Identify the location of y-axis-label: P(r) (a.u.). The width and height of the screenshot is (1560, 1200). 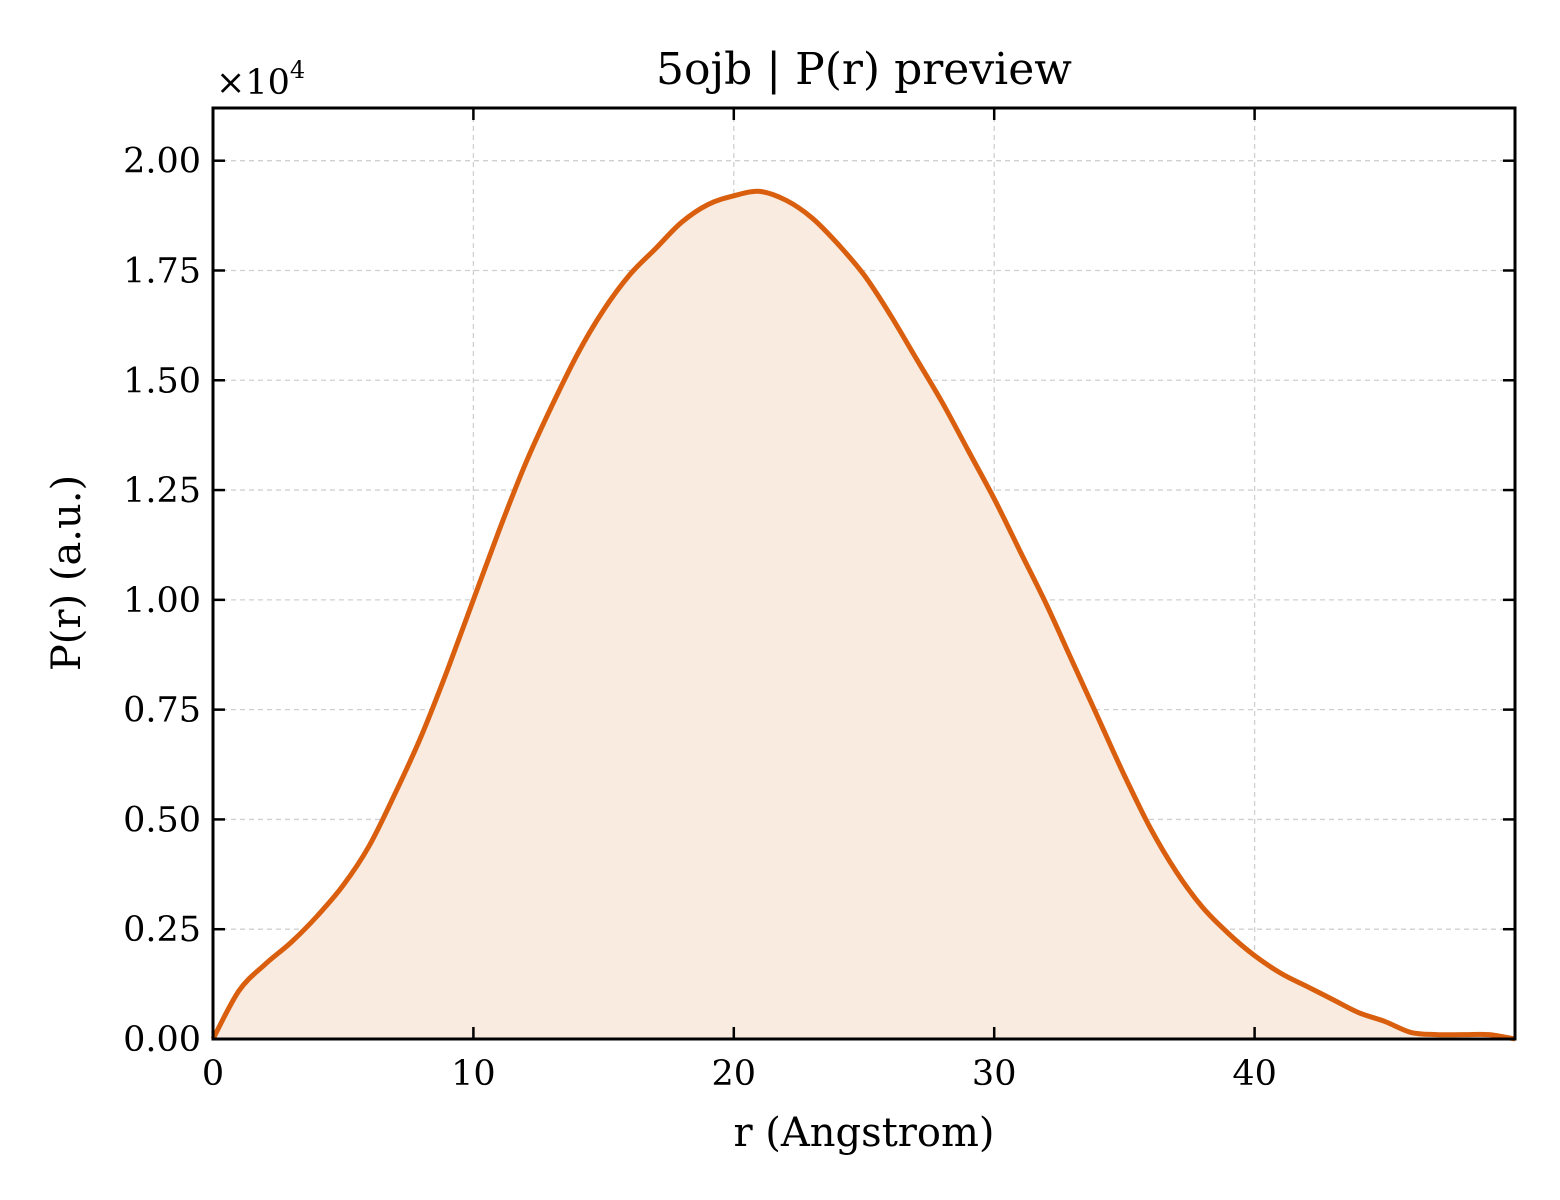
(67, 573).